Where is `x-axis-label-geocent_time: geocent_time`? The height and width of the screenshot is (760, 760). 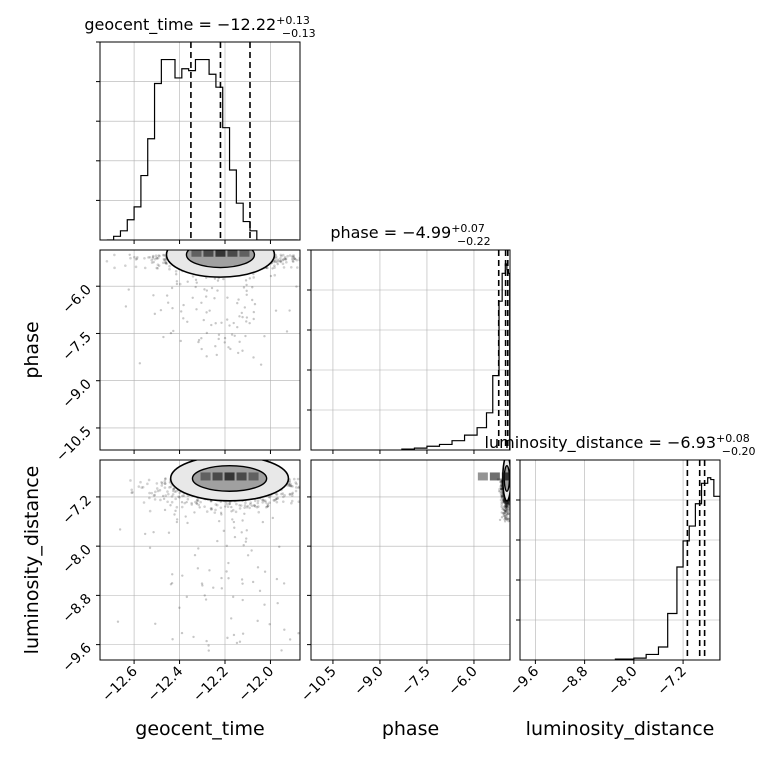
x-axis-label-geocent_time: geocent_time is located at coordinates (199, 729).